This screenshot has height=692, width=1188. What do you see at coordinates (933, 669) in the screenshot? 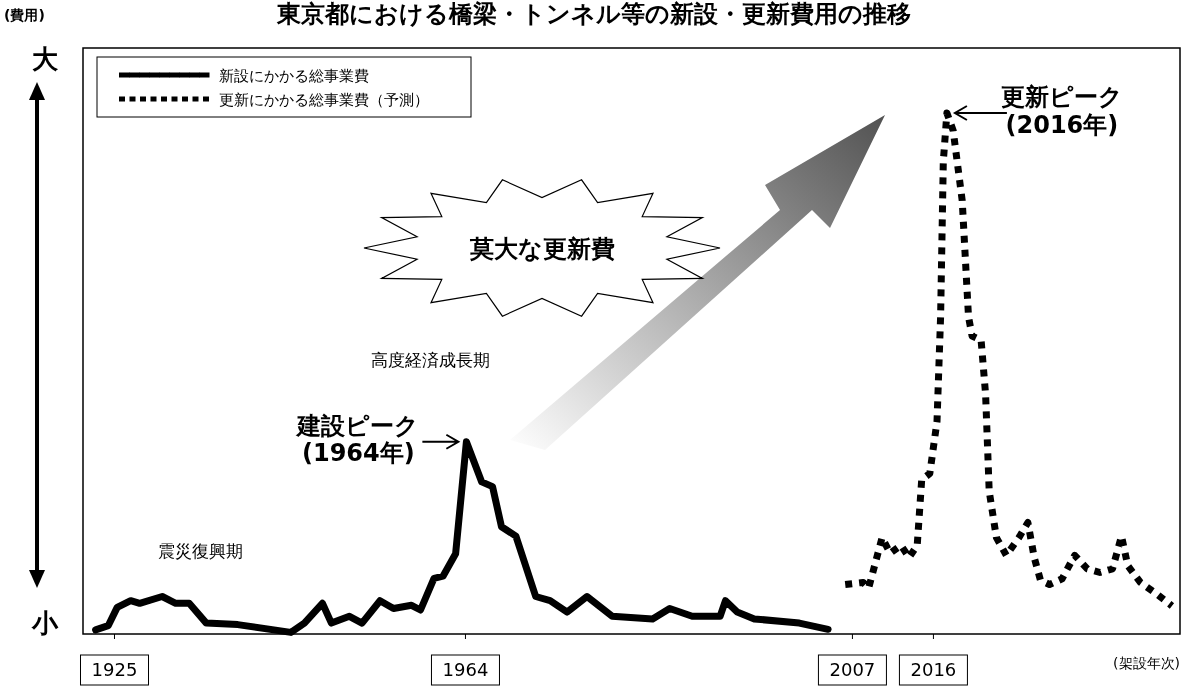
I see `x-tick-label: 2016` at bounding box center [933, 669].